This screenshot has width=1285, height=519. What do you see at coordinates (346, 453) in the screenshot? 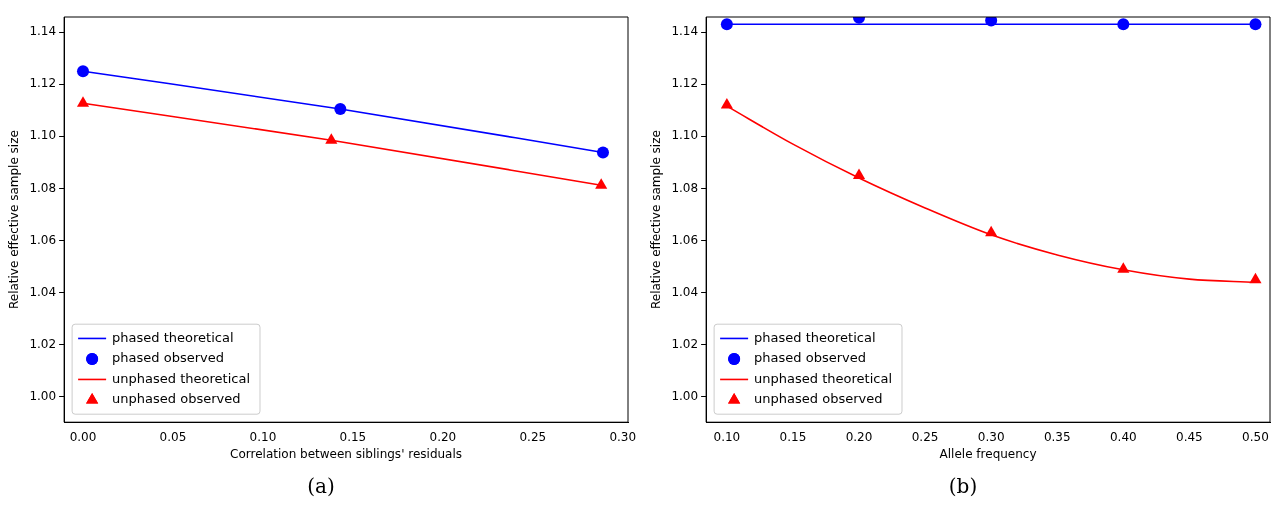
I see `x-axis-title: Correlation between siblings' residuals` at bounding box center [346, 453].